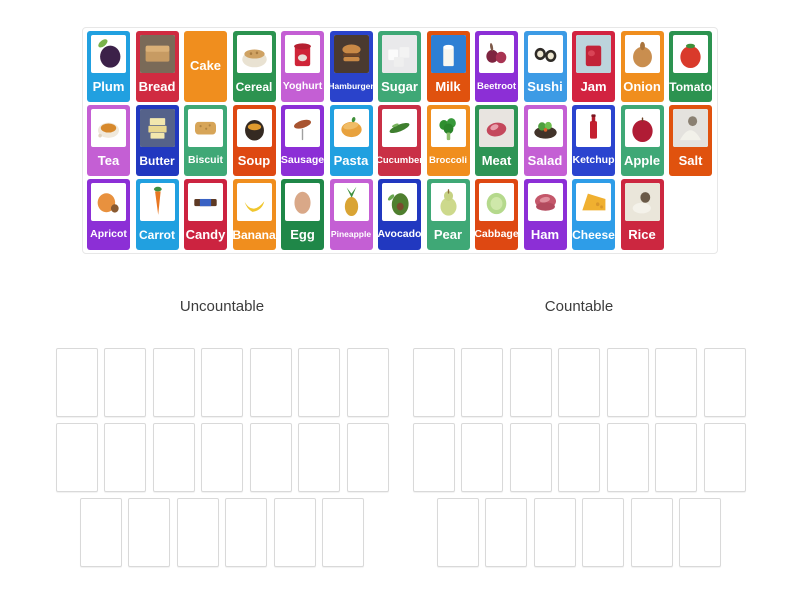 The height and width of the screenshot is (600, 800). Describe the element at coordinates (642, 66) in the screenshot. I see `food-card-onion: Onion` at that location.